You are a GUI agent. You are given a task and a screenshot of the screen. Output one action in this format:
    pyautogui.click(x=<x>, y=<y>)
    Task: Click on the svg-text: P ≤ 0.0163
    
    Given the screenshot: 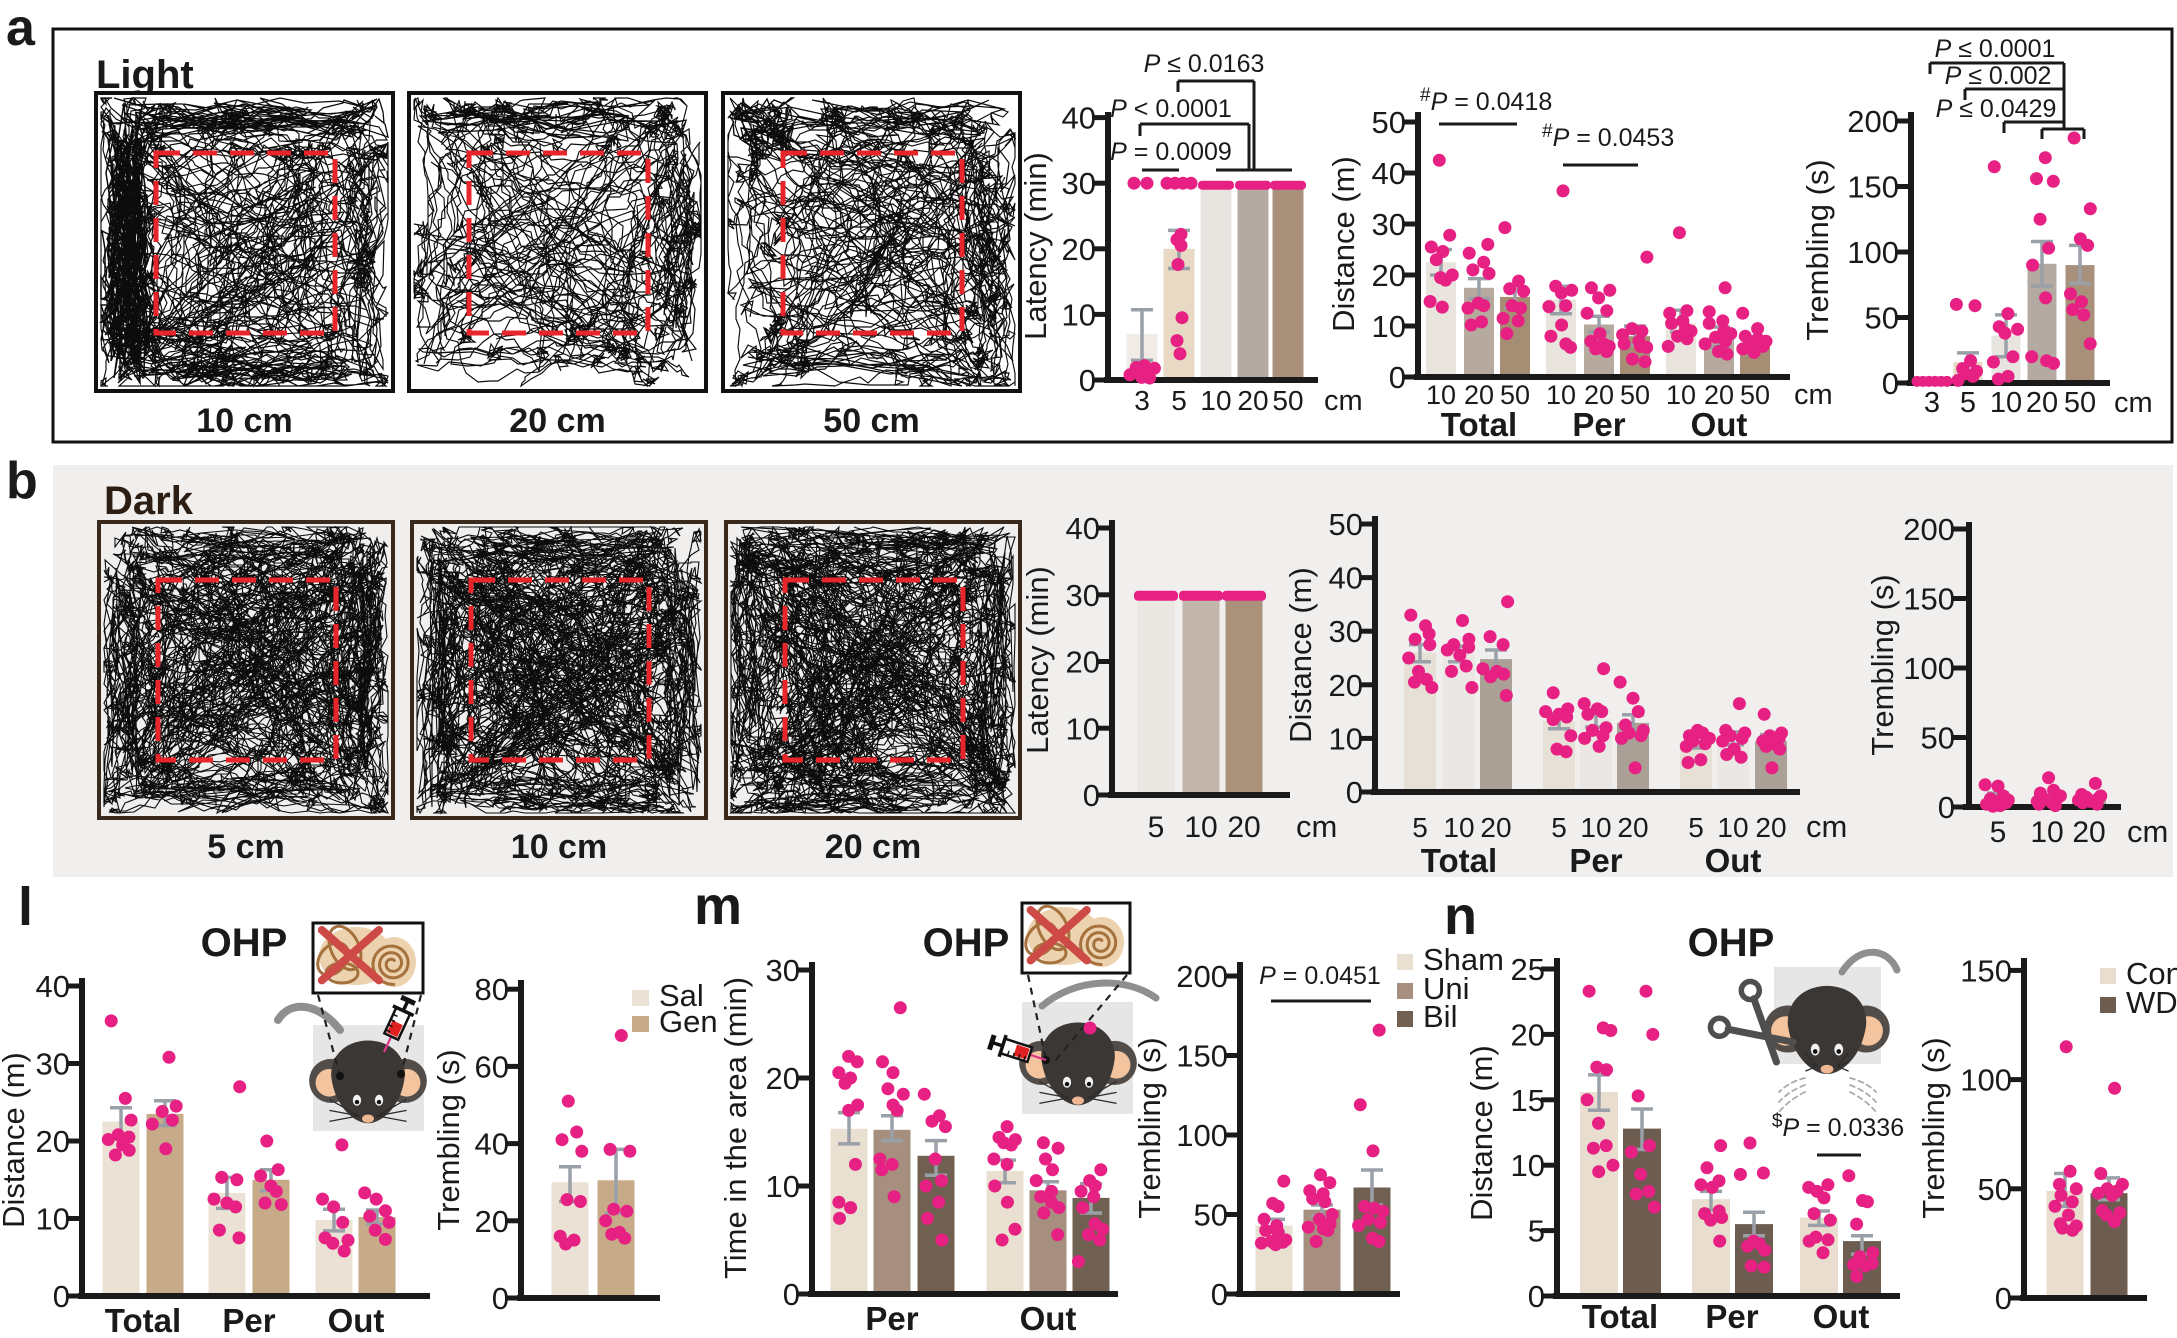 What is the action you would take?
    pyautogui.click(x=1204, y=64)
    